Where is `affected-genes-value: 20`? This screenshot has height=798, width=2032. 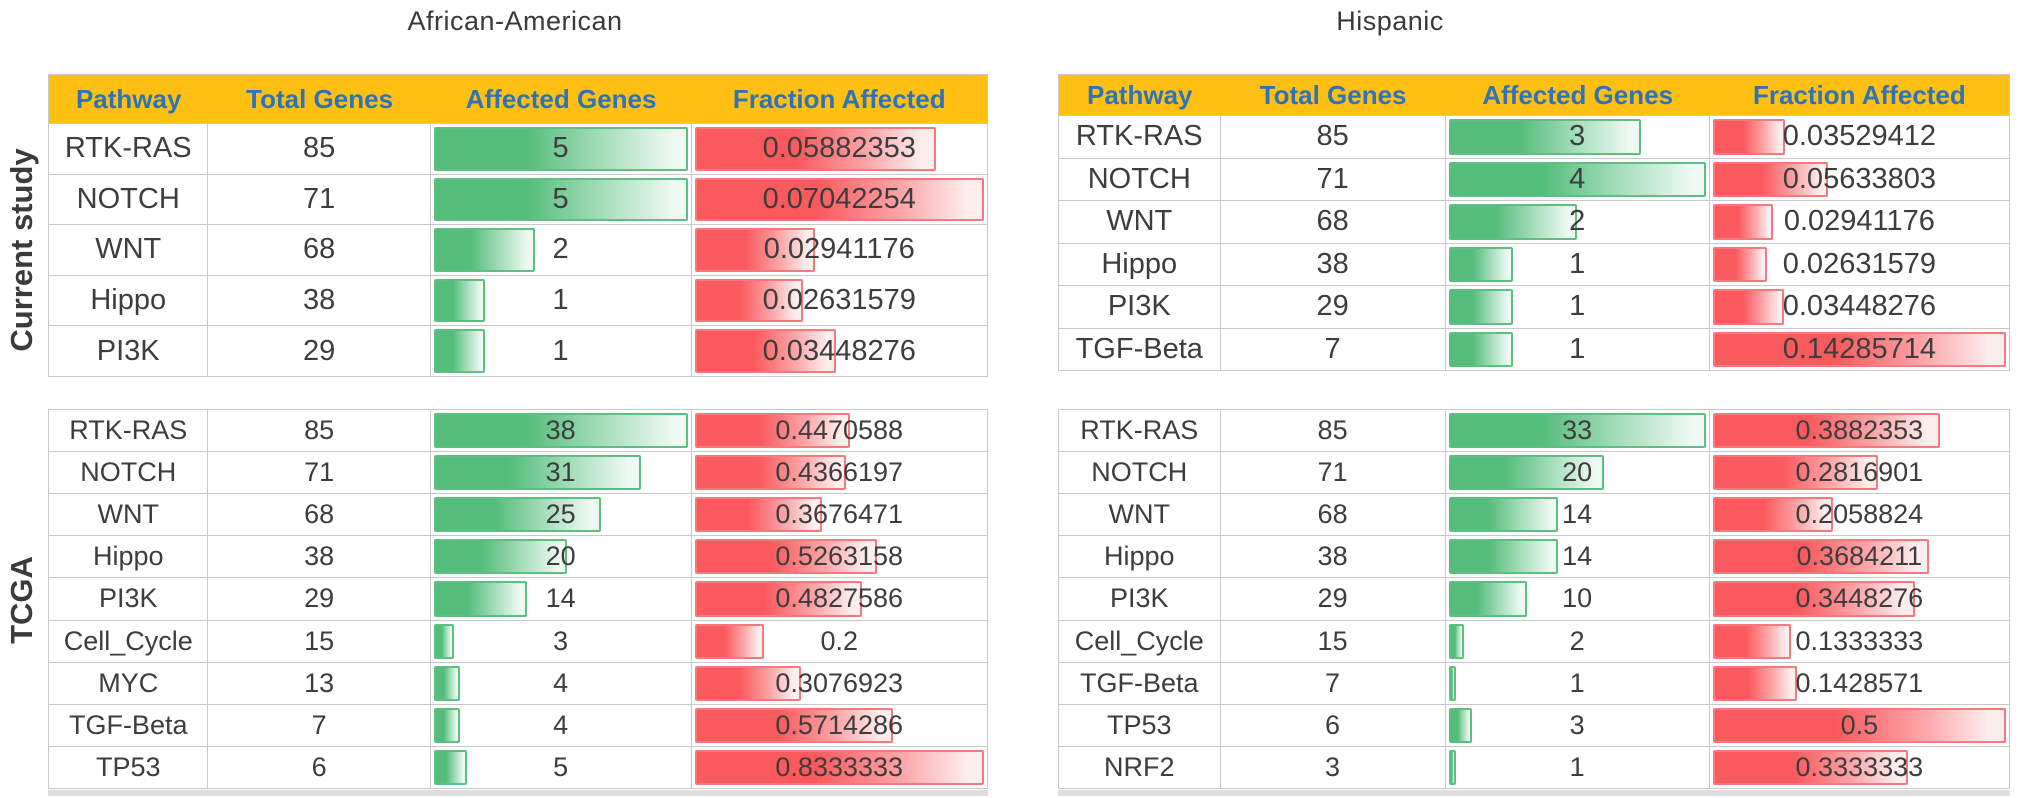 affected-genes-value: 20 is located at coordinates (560, 556).